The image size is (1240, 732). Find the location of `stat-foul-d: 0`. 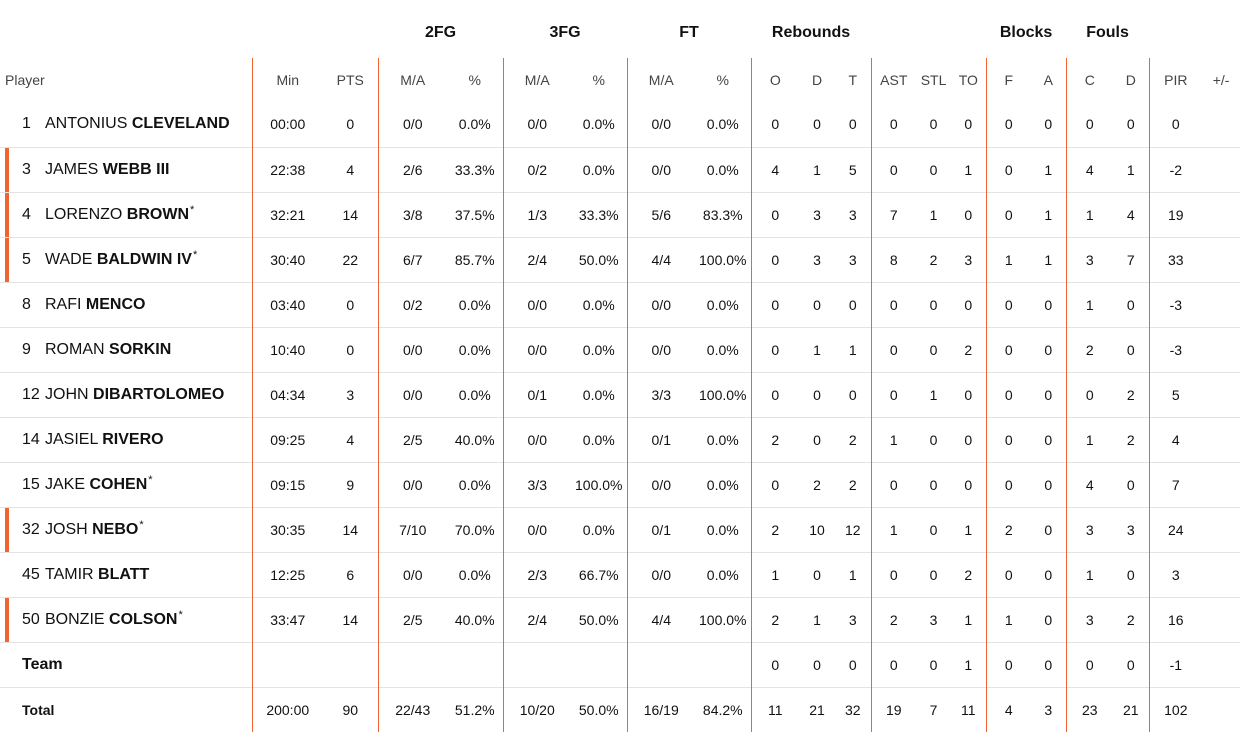

stat-foul-d: 0 is located at coordinates (1131, 574).